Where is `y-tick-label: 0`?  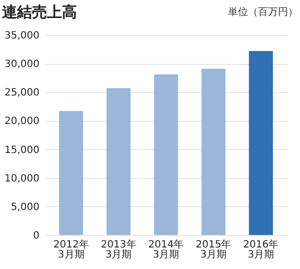
y-tick-label: 0 is located at coordinates (36, 236).